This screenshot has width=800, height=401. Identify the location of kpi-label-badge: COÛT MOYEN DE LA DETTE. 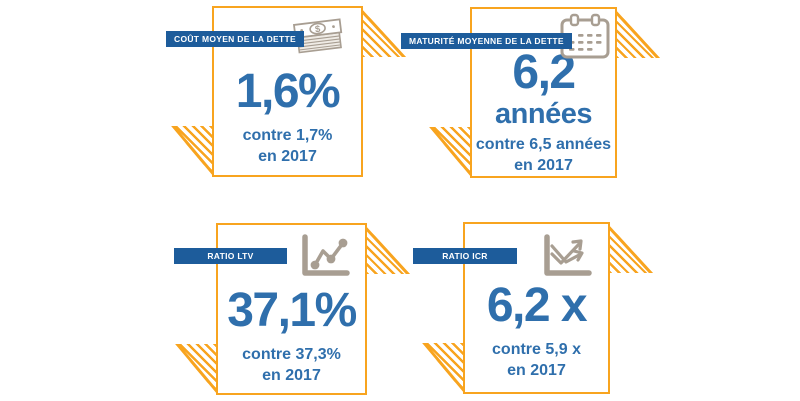
(235, 39).